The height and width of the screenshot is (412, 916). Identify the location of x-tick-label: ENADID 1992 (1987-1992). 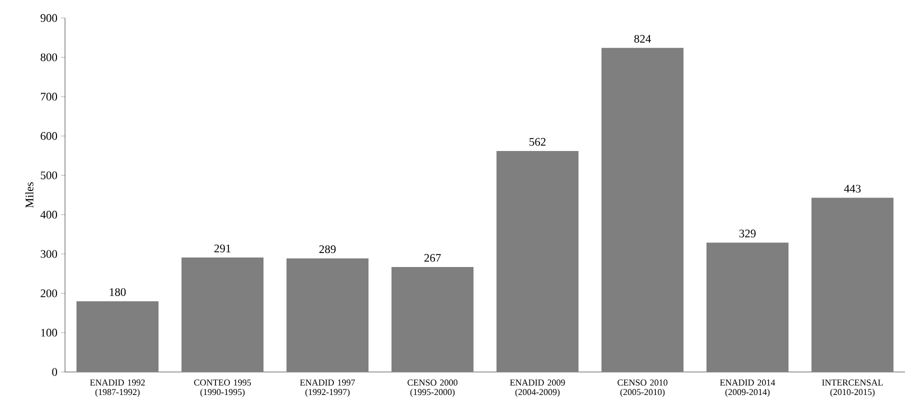
(117, 388).